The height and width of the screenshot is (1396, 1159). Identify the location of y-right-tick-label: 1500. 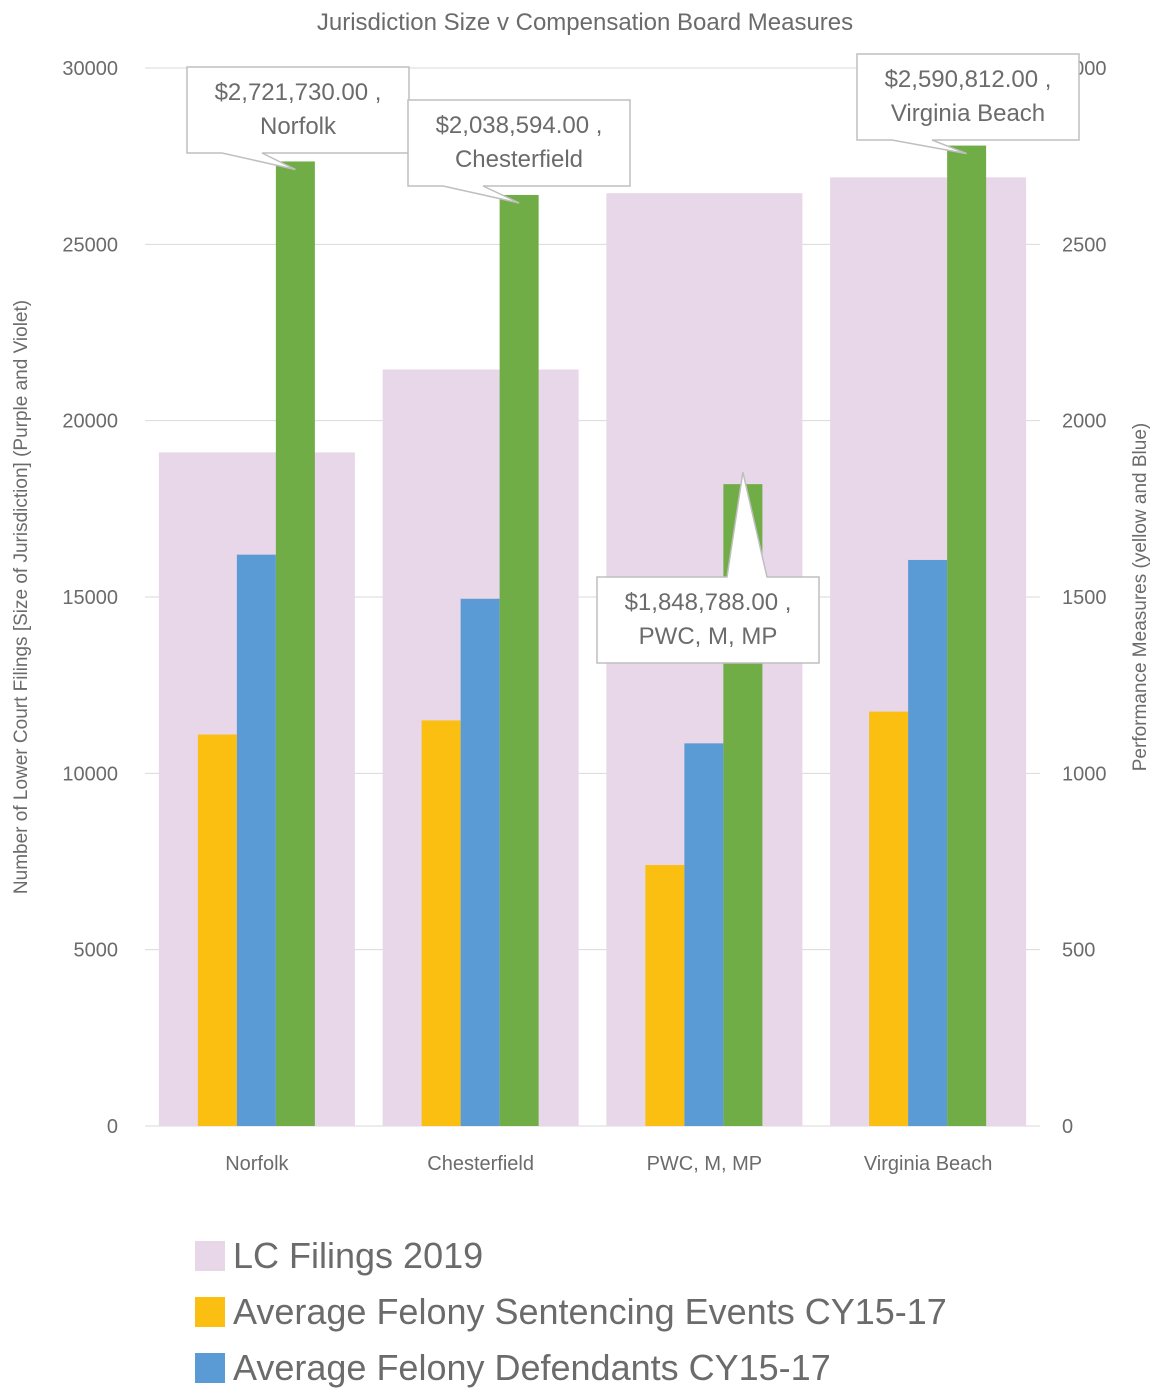
(1084, 598).